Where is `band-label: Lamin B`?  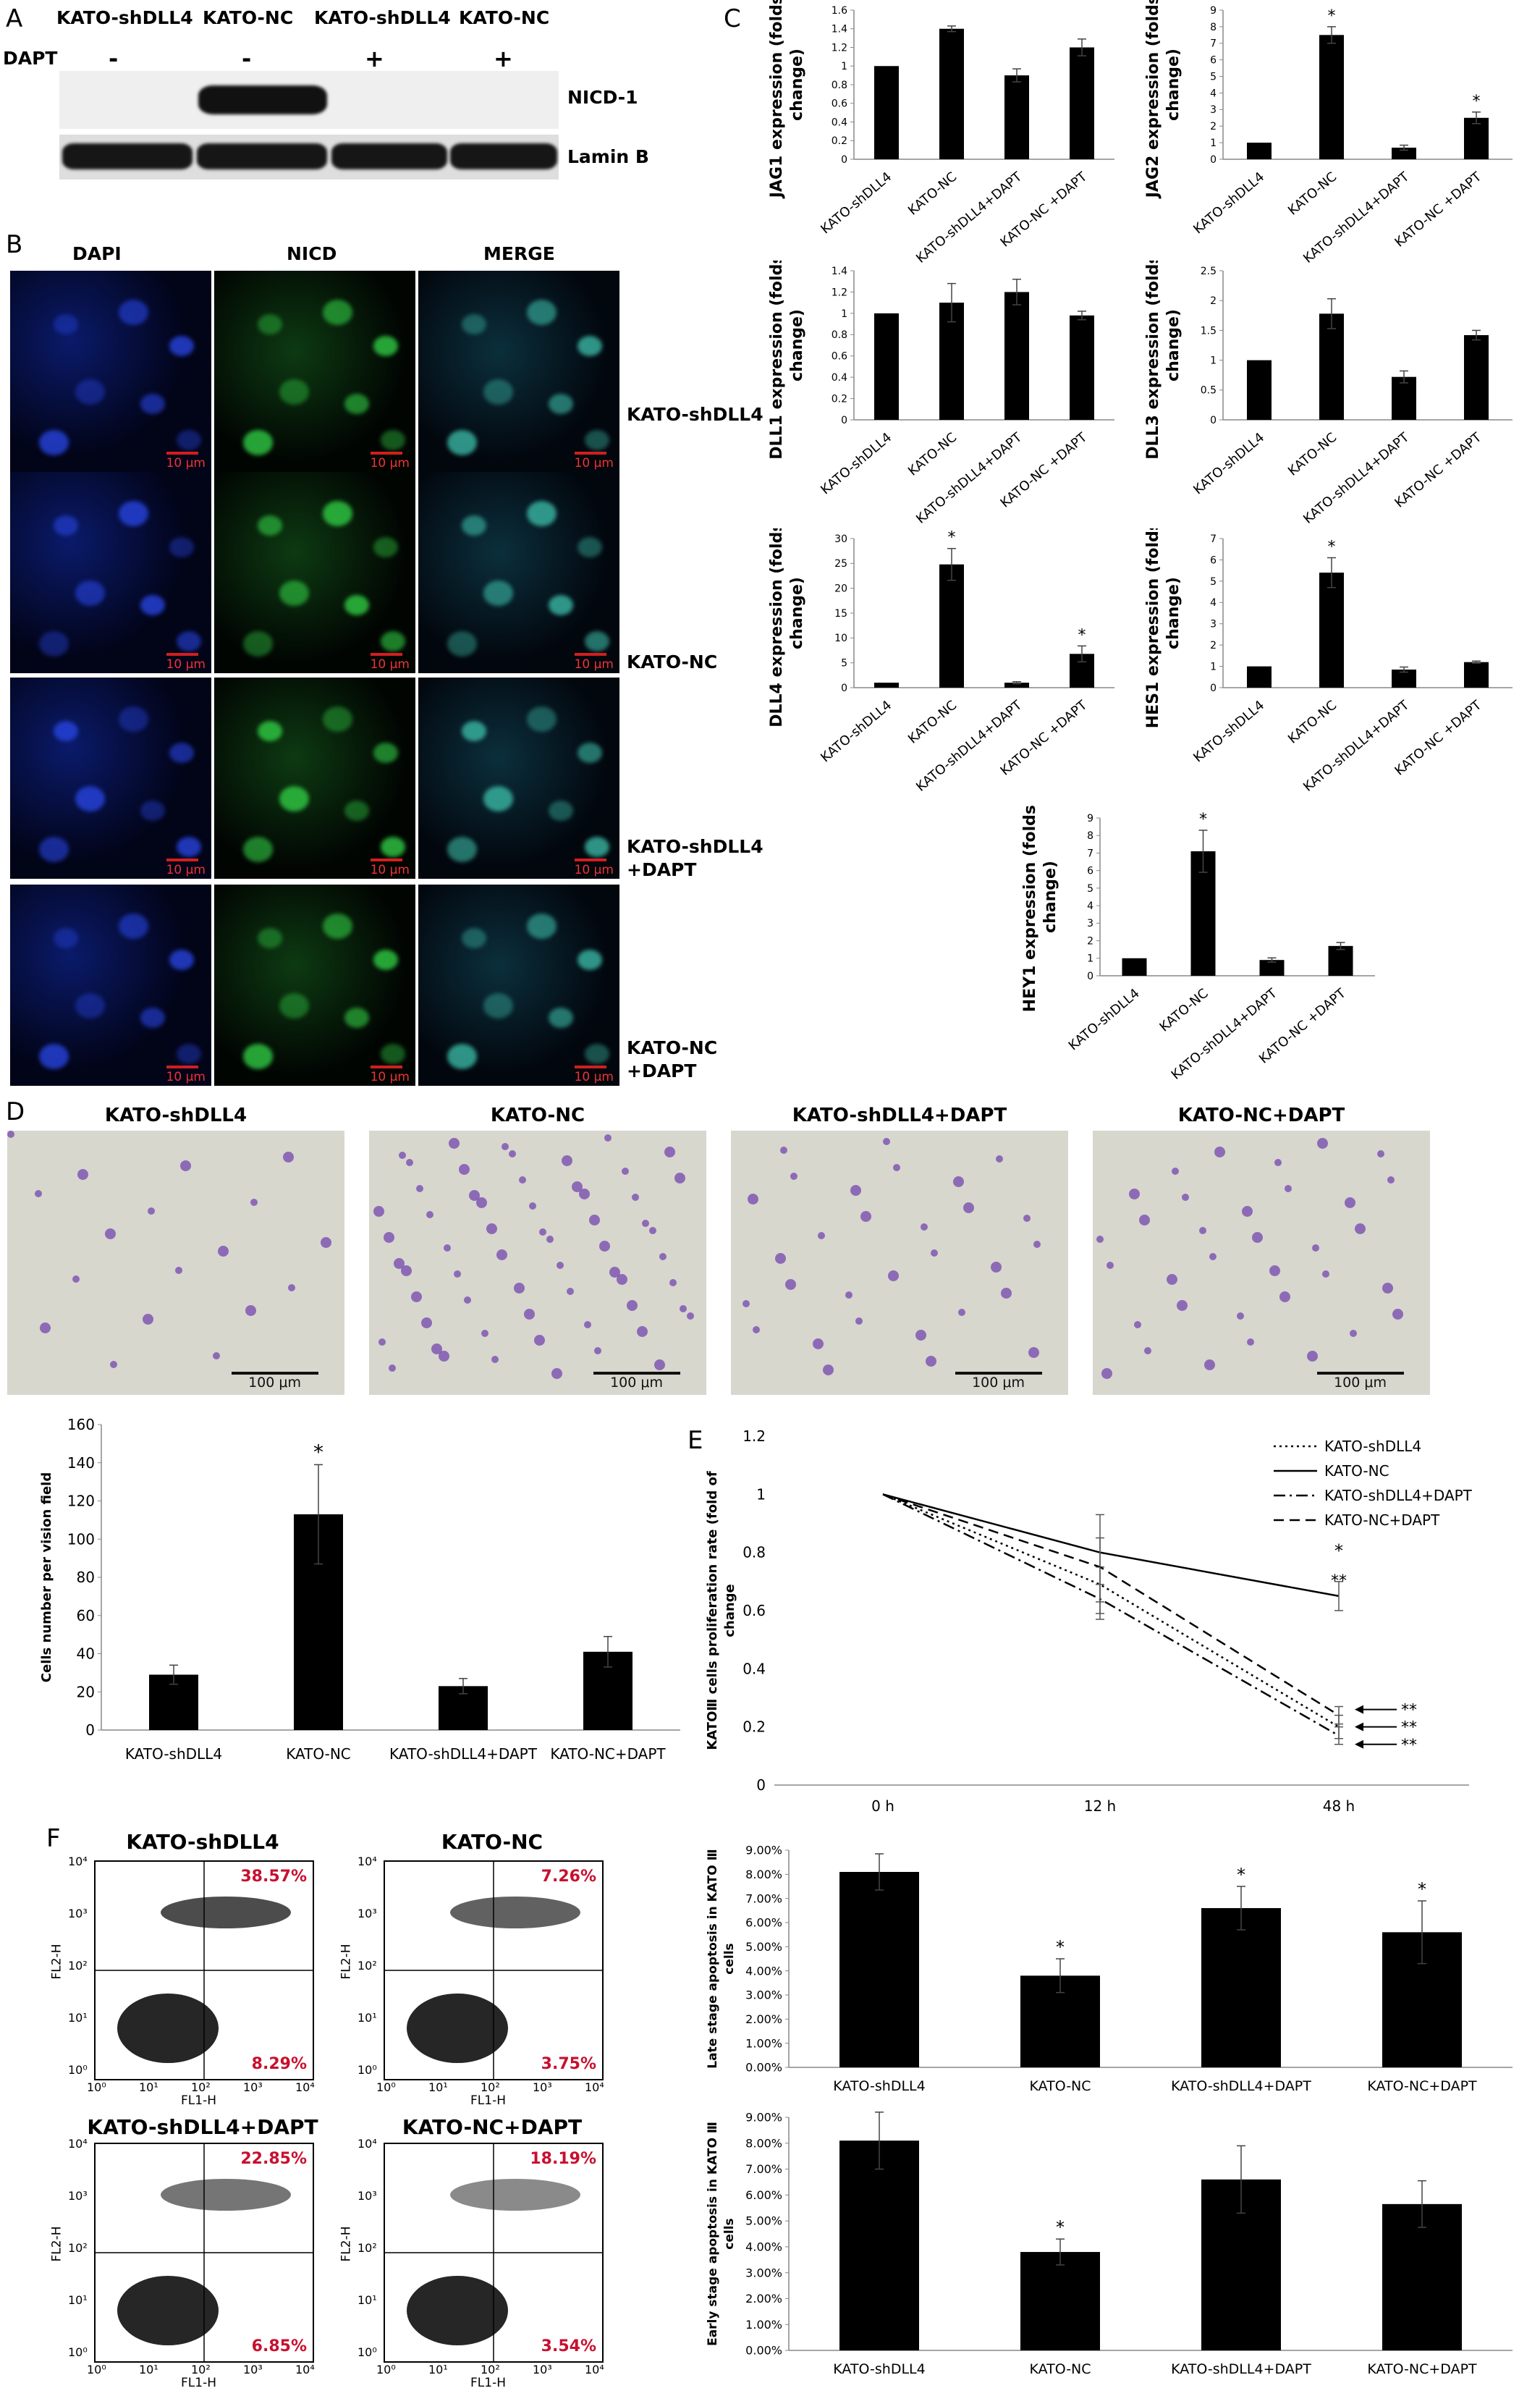 band-label: Lamin B is located at coordinates (608, 156).